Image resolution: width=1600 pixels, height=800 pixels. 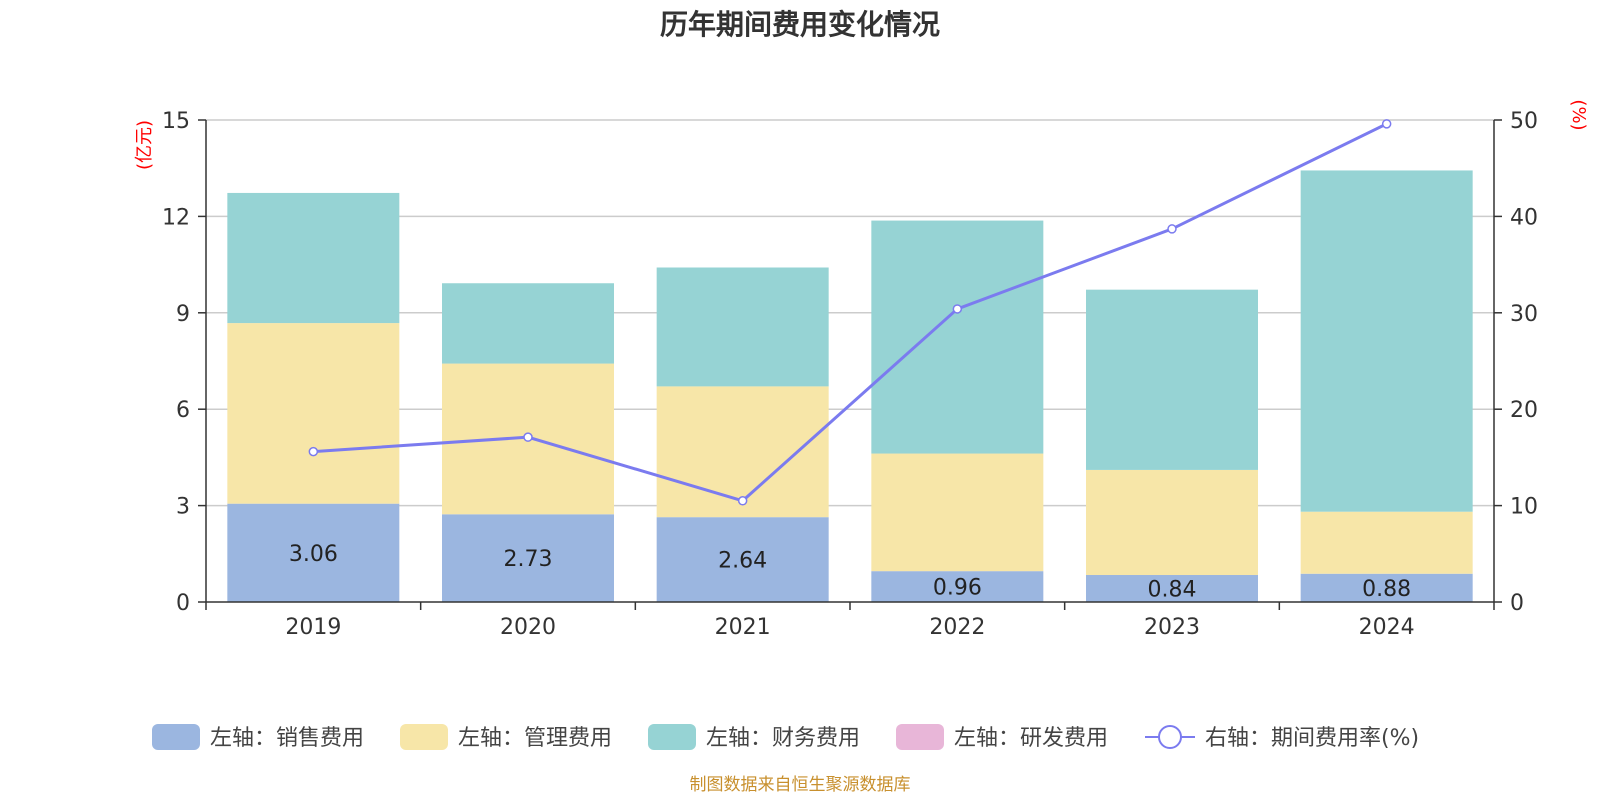 I want to click on x-axis-tick-label: 2023, so click(x=1172, y=627).